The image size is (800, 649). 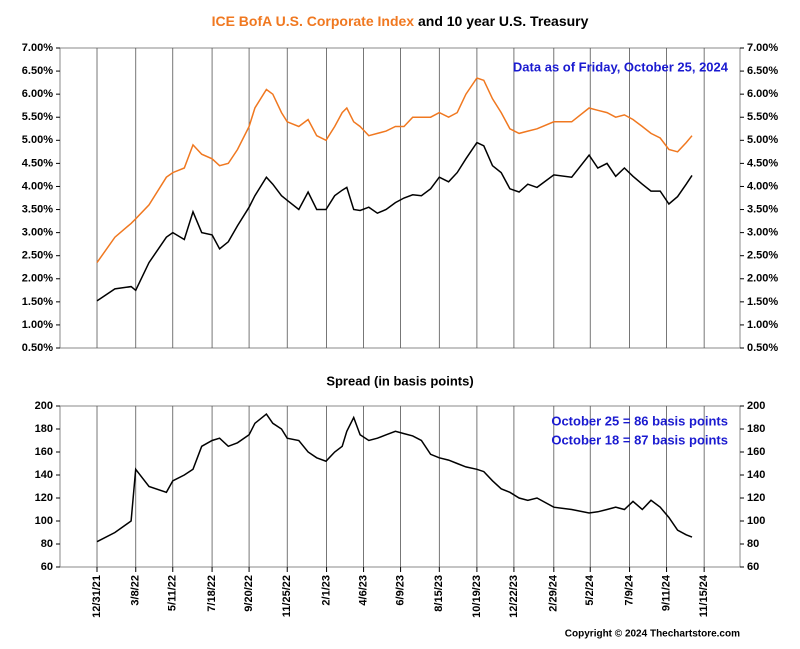 What do you see at coordinates (762, 140) in the screenshot?
I see `y2-tick-label: 5.00%` at bounding box center [762, 140].